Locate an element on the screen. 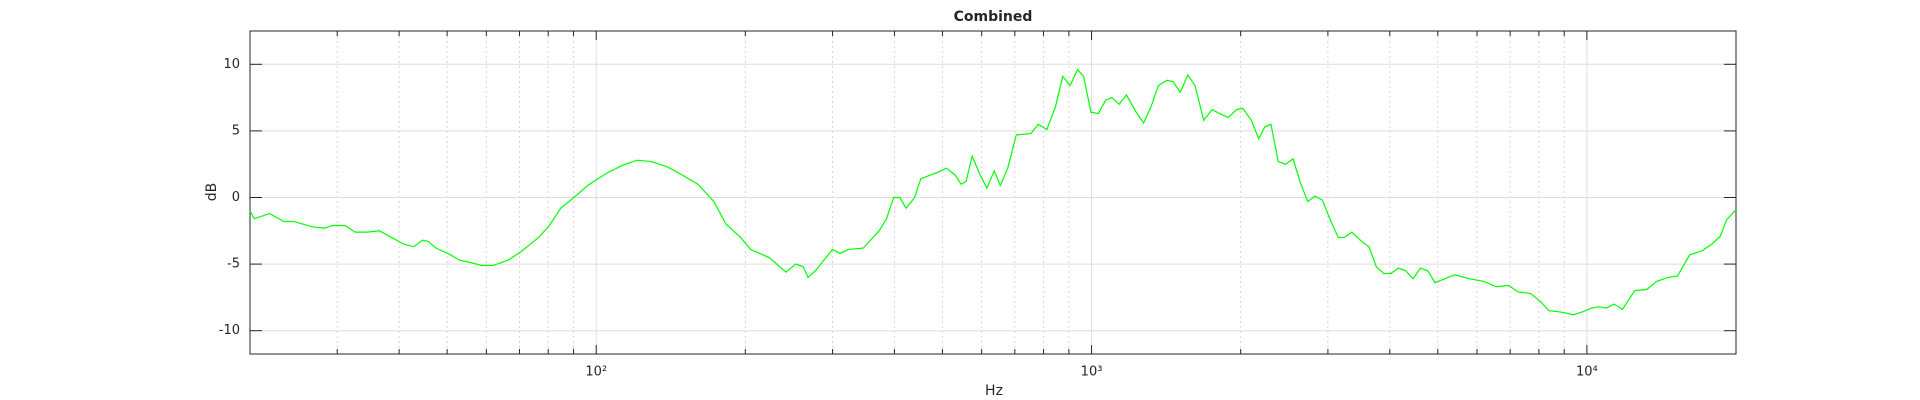  y-axis-label: dB is located at coordinates (212, 192).